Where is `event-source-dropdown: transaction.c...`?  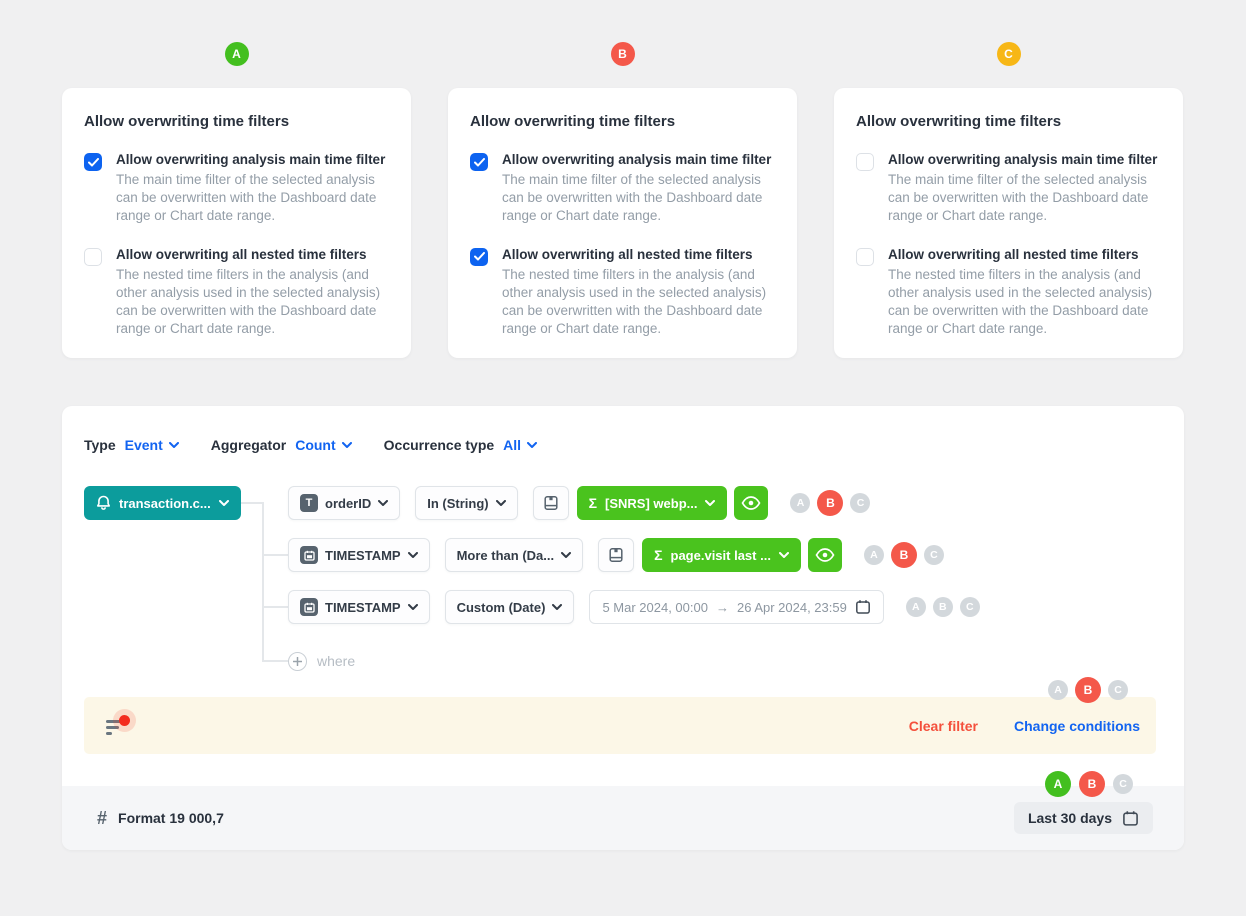
event-source-dropdown: transaction.c... is located at coordinates (162, 503).